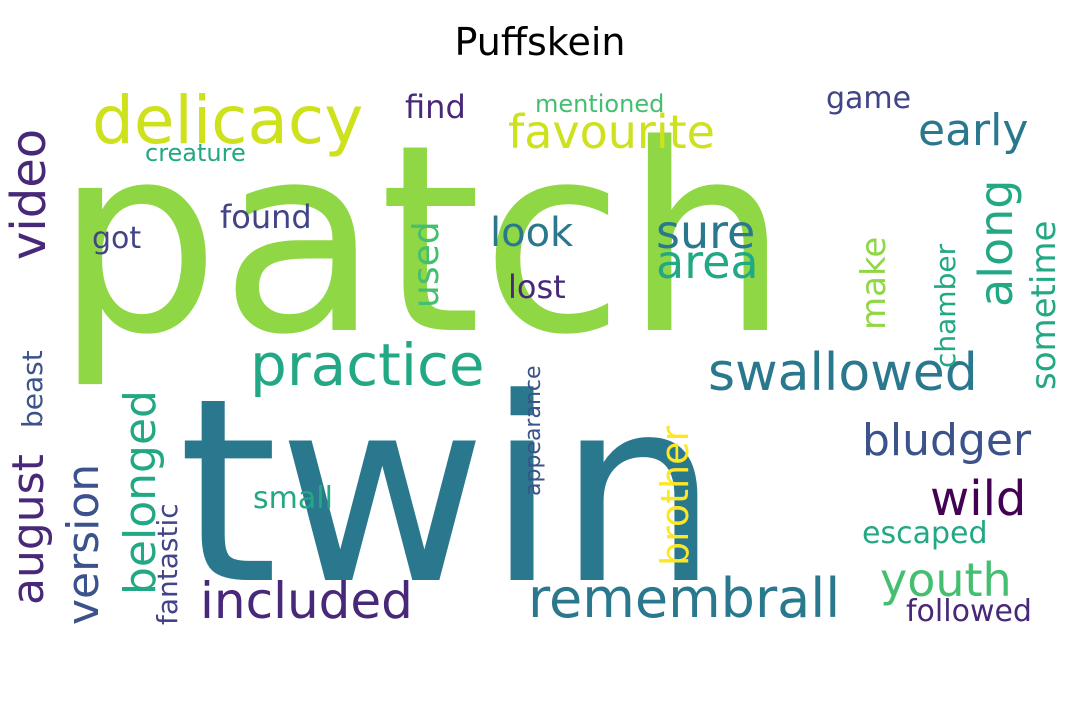 This screenshot has width=1080, height=720. Describe the element at coordinates (167, 564) in the screenshot. I see `word-fantastic: fantastic` at that location.